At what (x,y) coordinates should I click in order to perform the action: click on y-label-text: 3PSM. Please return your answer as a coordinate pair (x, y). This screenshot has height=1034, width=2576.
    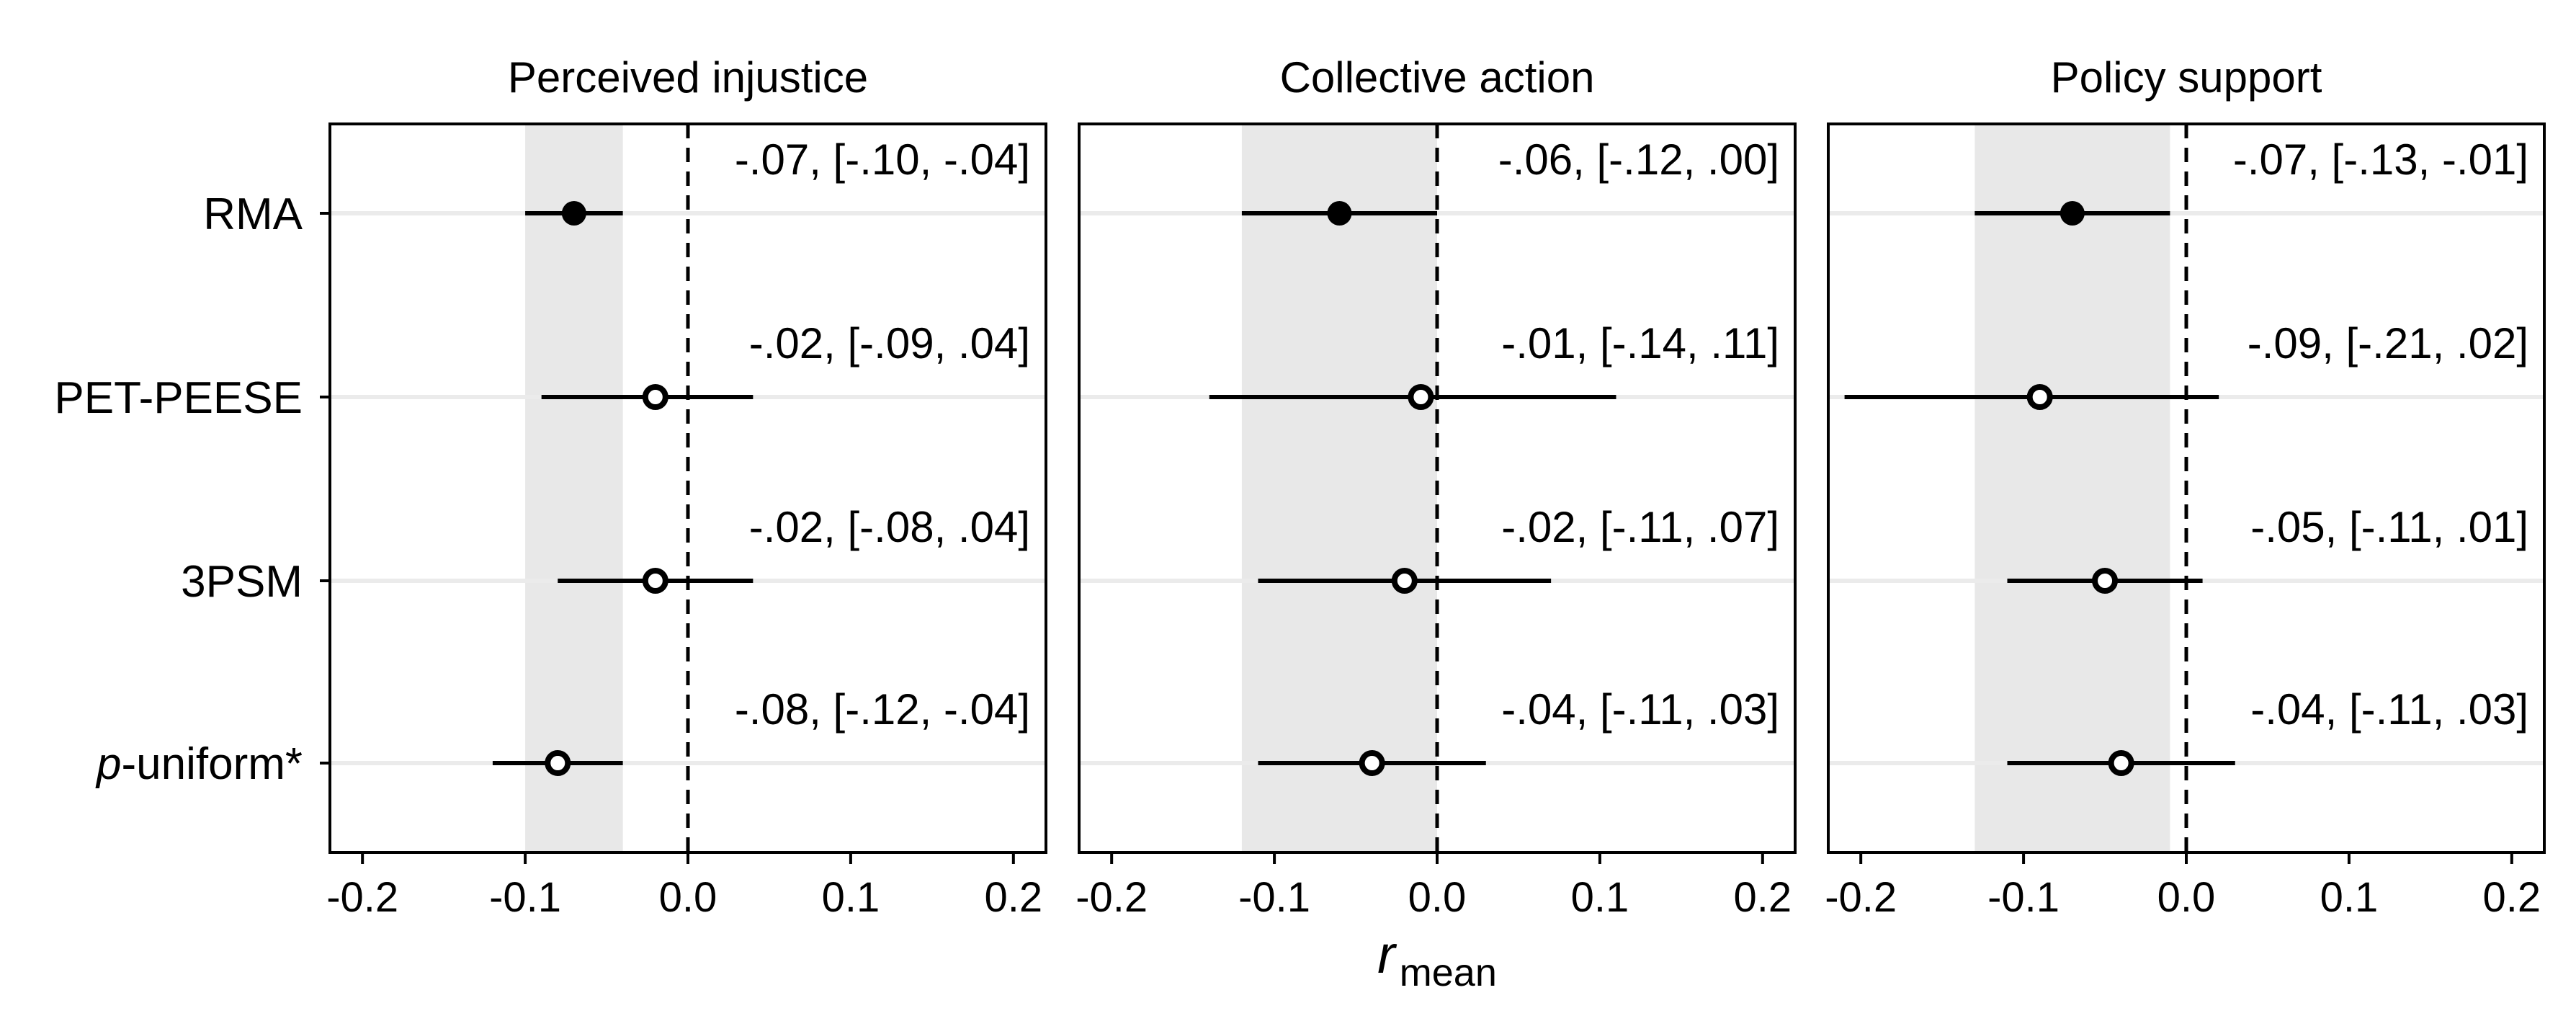
    Looking at the image, I should click on (242, 582).